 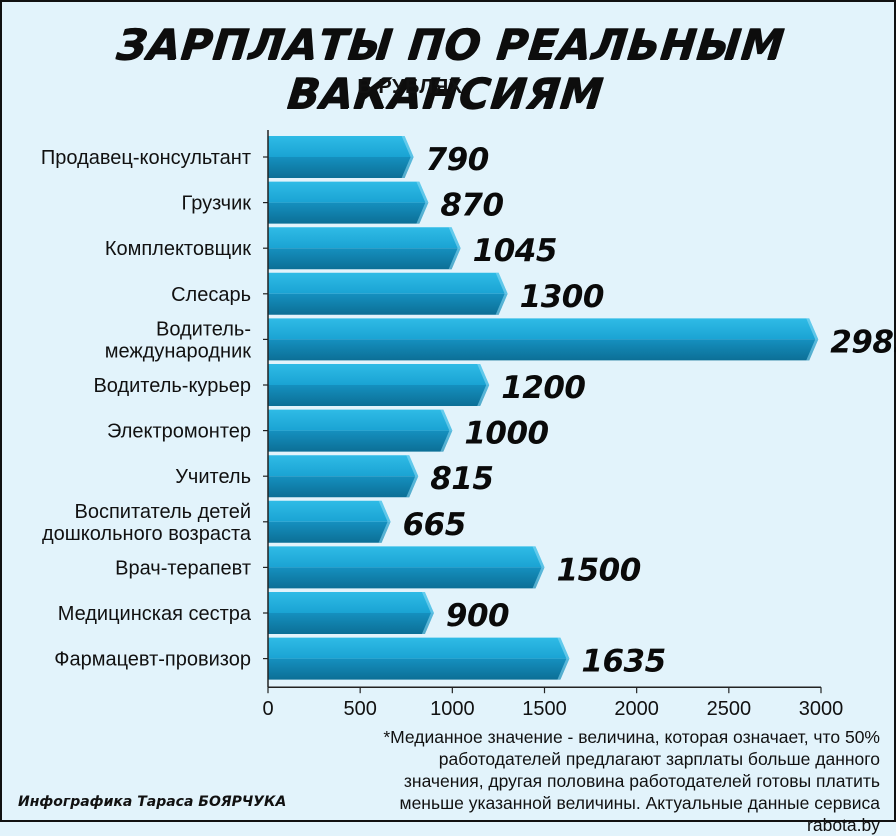 I want to click on category-label: Водитель-курьер, so click(x=172, y=386).